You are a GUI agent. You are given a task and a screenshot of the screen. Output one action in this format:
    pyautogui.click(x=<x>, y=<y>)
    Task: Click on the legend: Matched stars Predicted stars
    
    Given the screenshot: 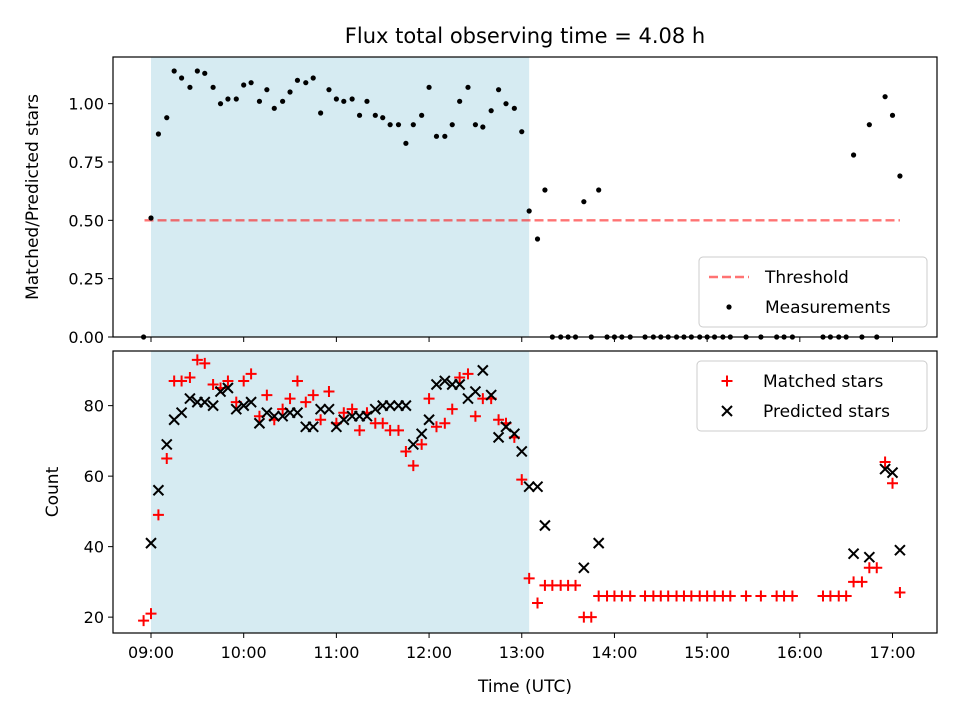 What is the action you would take?
    pyautogui.click(x=812, y=396)
    